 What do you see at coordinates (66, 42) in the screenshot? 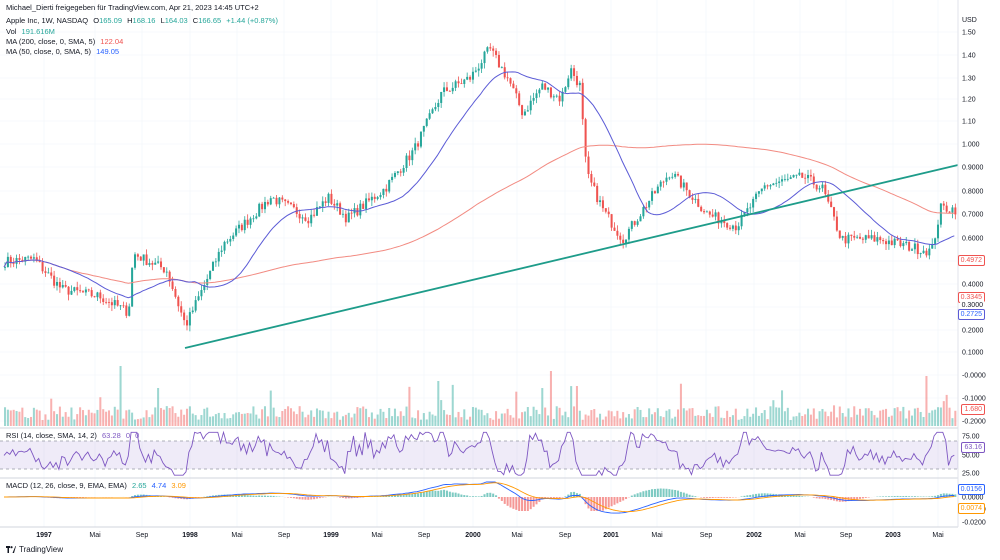
I see `ma200-legend: MA (200, close, 0, SMA, 5) 122.04` at bounding box center [66, 42].